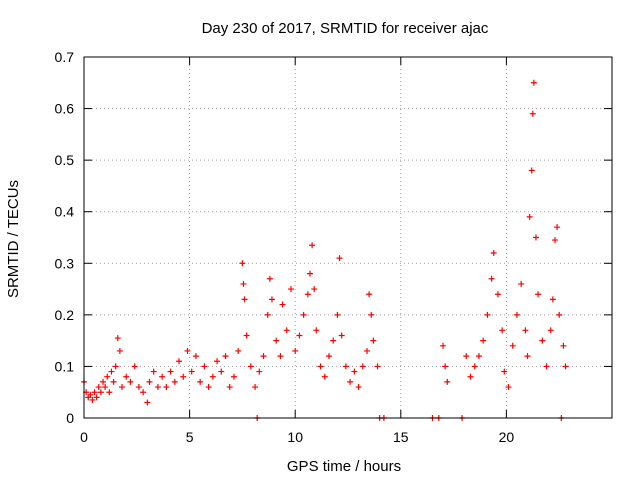  I want to click on y-tick-label: 0.7, so click(65, 57).